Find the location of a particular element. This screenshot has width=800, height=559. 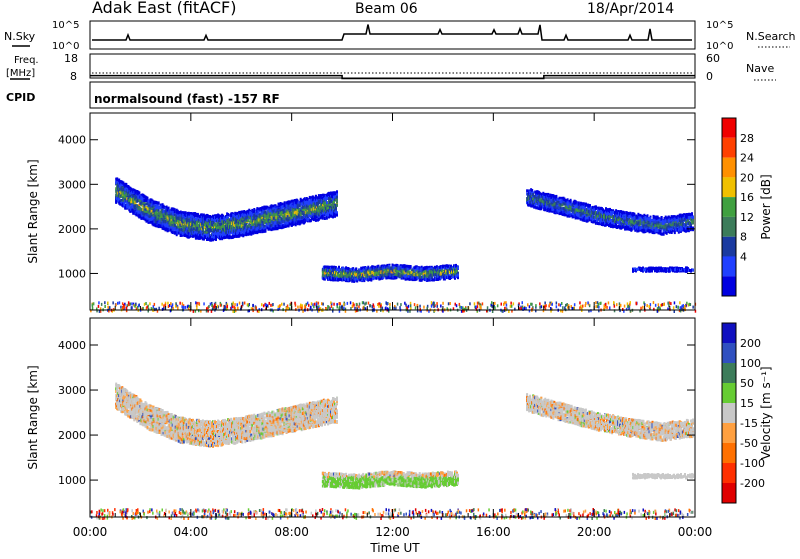

noise-tick-left-top: 10^5 is located at coordinates (65, 25).